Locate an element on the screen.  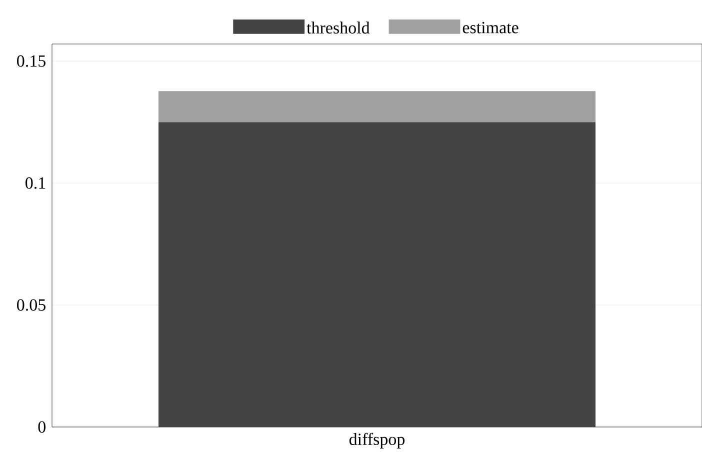
y-tick-label: 0.1 is located at coordinates (36, 183).